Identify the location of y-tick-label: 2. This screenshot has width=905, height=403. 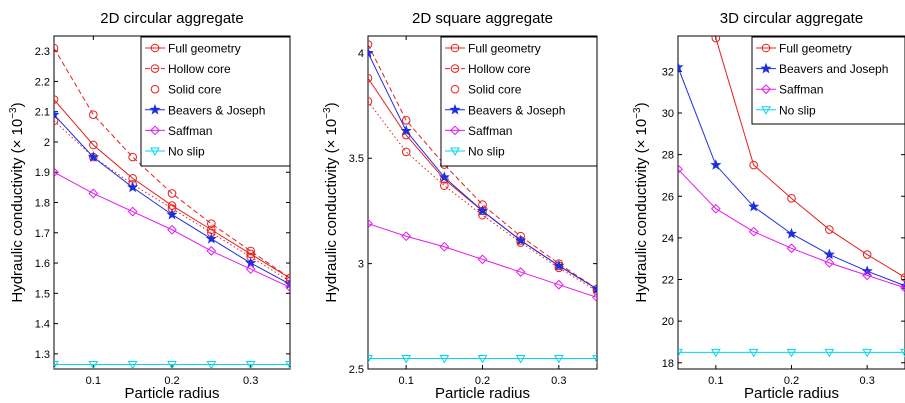
(47, 143).